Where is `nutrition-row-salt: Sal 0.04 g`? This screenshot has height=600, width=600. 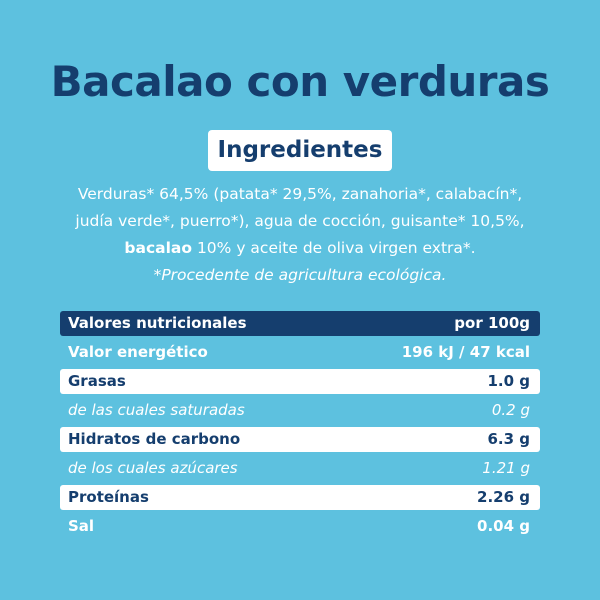 nutrition-row-salt: Sal 0.04 g is located at coordinates (300, 526).